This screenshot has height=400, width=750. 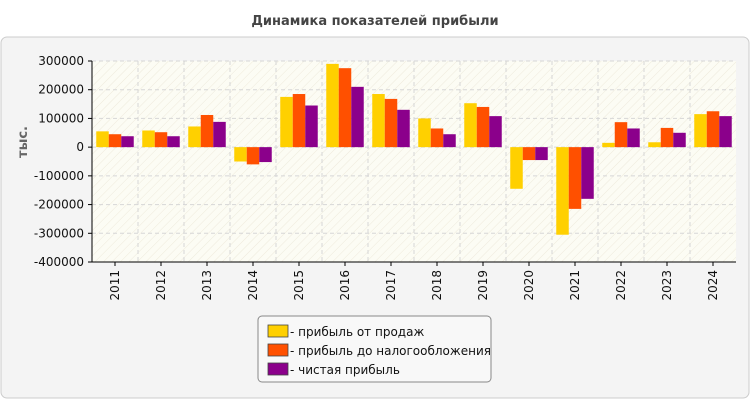 What do you see at coordinates (161, 285) in the screenshot?
I see `x-tick-label: 2012` at bounding box center [161, 285].